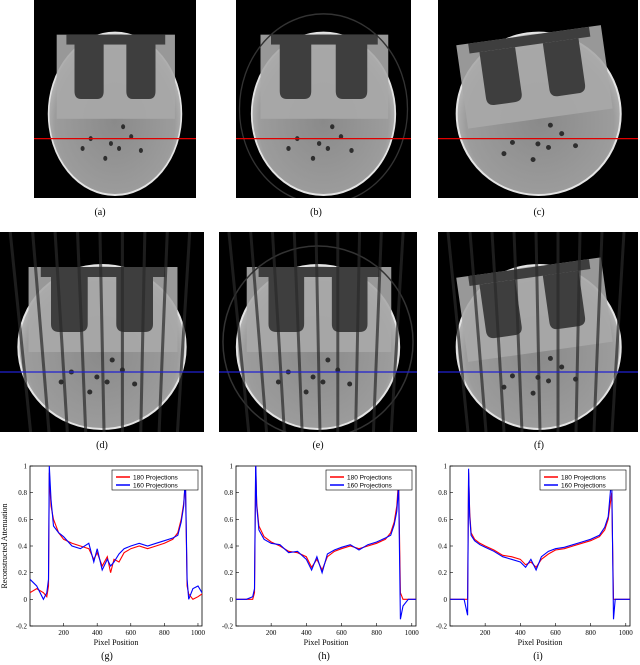 The image size is (640, 665). Describe the element at coordinates (323, 105) in the screenshot. I see `ct-image-b` at that location.